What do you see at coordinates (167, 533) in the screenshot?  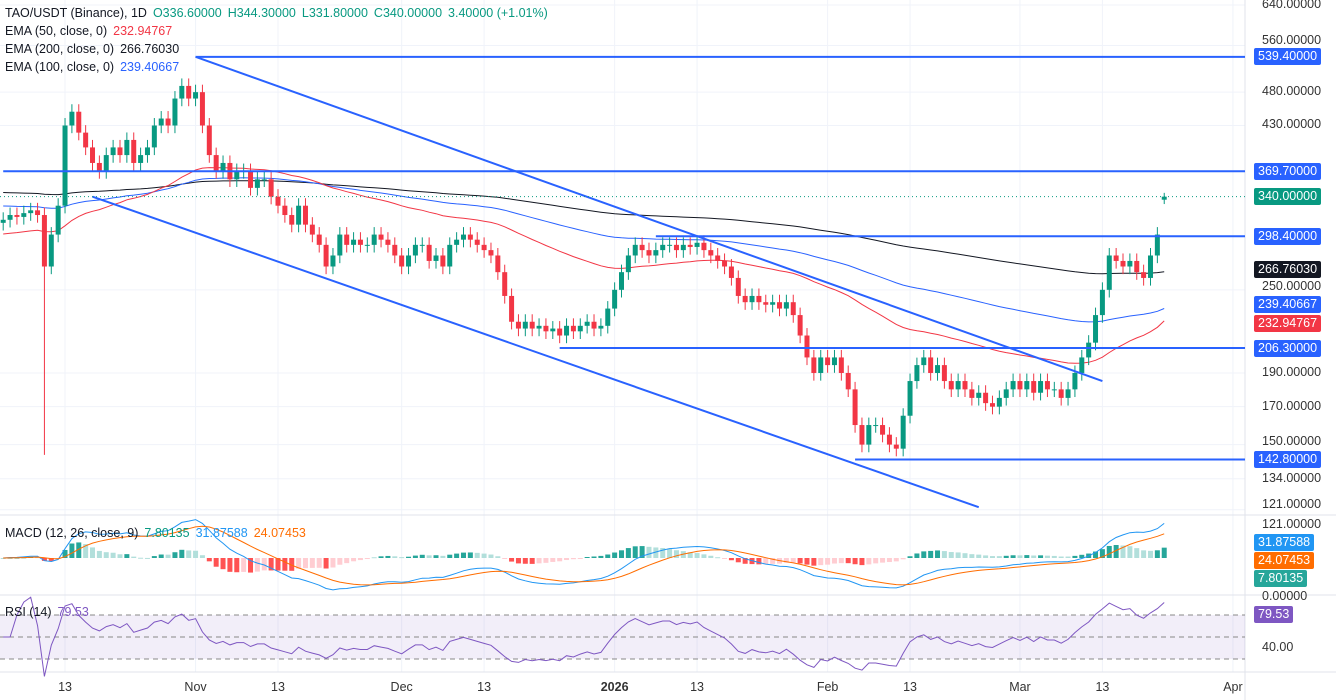 I see `macd-hist-value: 7.80135` at bounding box center [167, 533].